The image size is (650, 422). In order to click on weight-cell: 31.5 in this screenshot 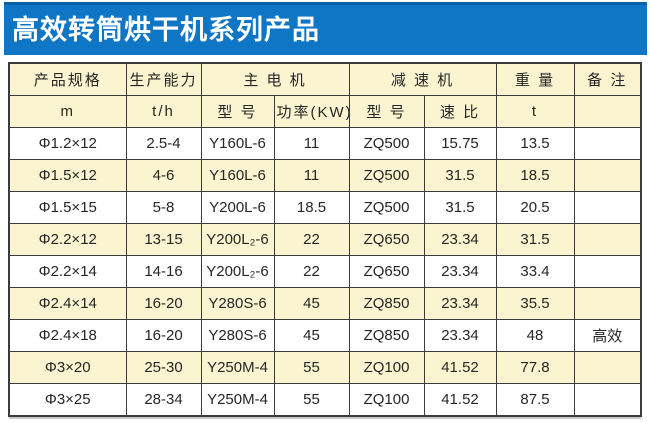, I will do `click(535, 239)`.